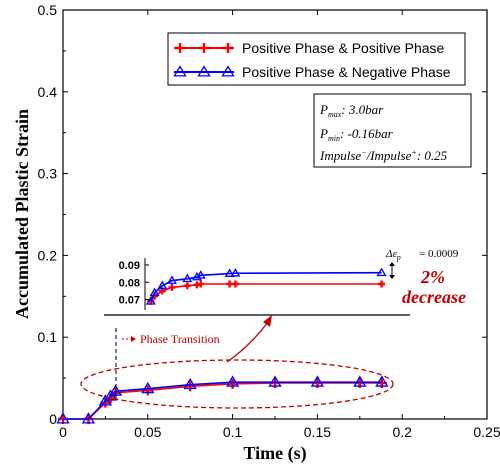 The height and width of the screenshot is (467, 500). Describe the element at coordinates (129, 266) in the screenshot. I see `inset-y-tick-label: 0.09` at that location.